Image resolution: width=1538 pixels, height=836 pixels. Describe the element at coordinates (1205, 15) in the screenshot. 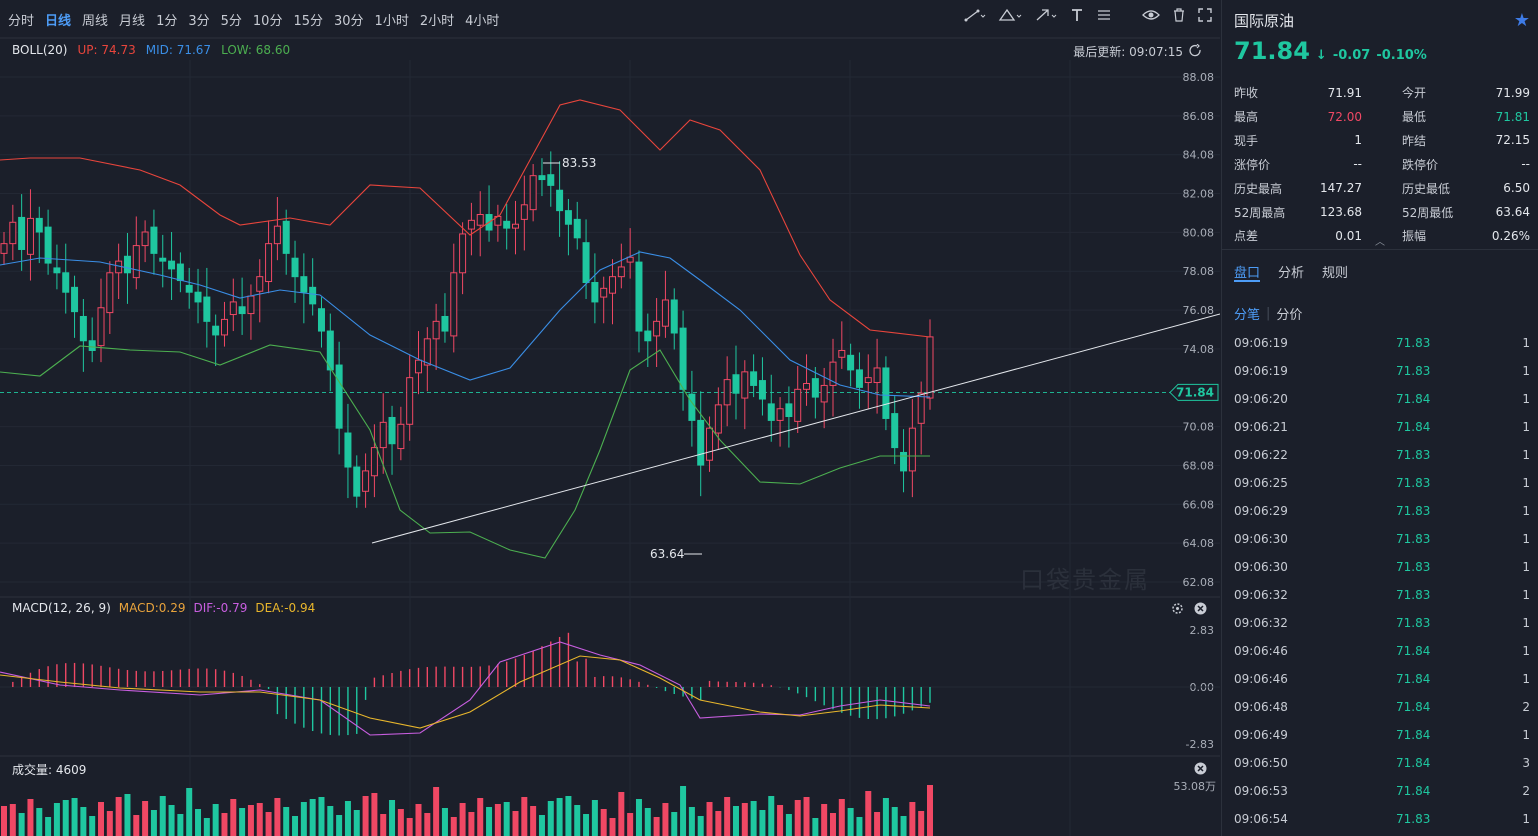

I see `fullscreen-icon` at that location.